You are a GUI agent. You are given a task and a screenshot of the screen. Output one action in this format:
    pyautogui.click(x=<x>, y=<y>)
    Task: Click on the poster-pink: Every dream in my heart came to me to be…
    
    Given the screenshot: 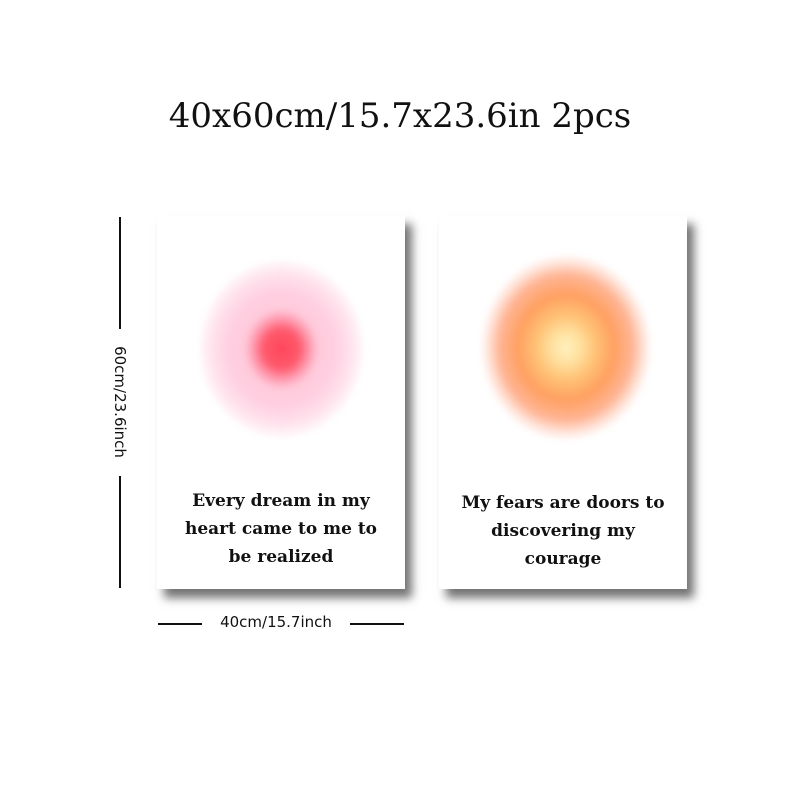 What is the action you would take?
    pyautogui.click(x=281, y=402)
    